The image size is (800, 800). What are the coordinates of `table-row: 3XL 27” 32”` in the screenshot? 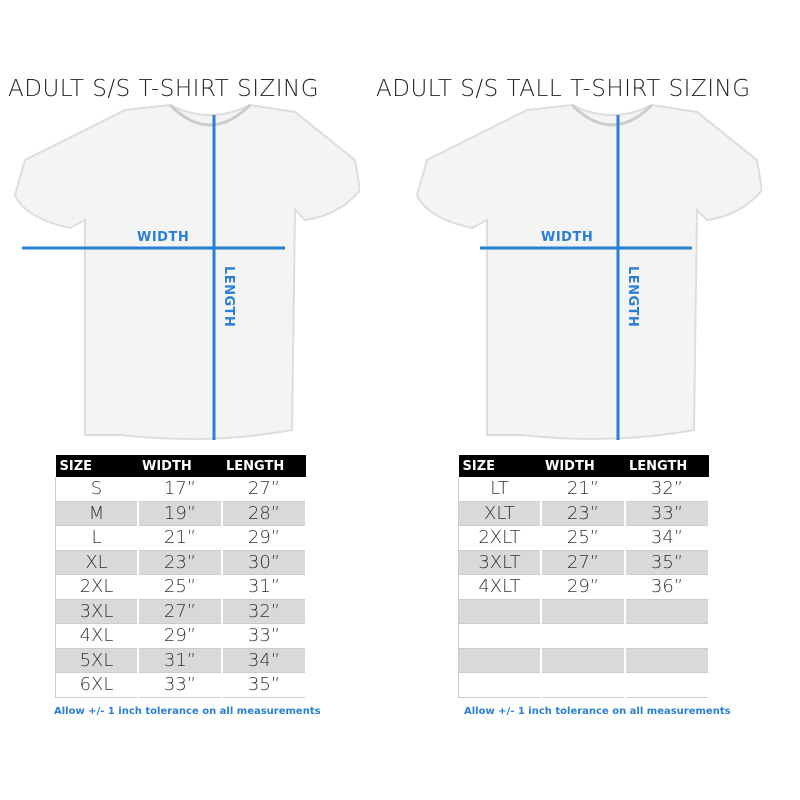 It's located at (181, 611).